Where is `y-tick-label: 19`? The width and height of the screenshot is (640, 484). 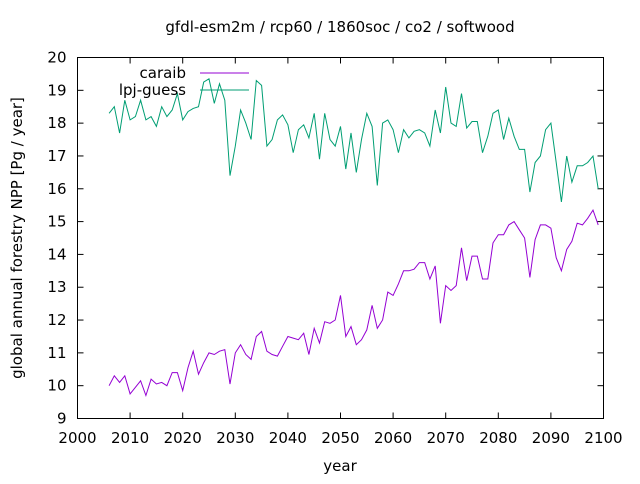
y-tick-label: 19 is located at coordinates (56, 90).